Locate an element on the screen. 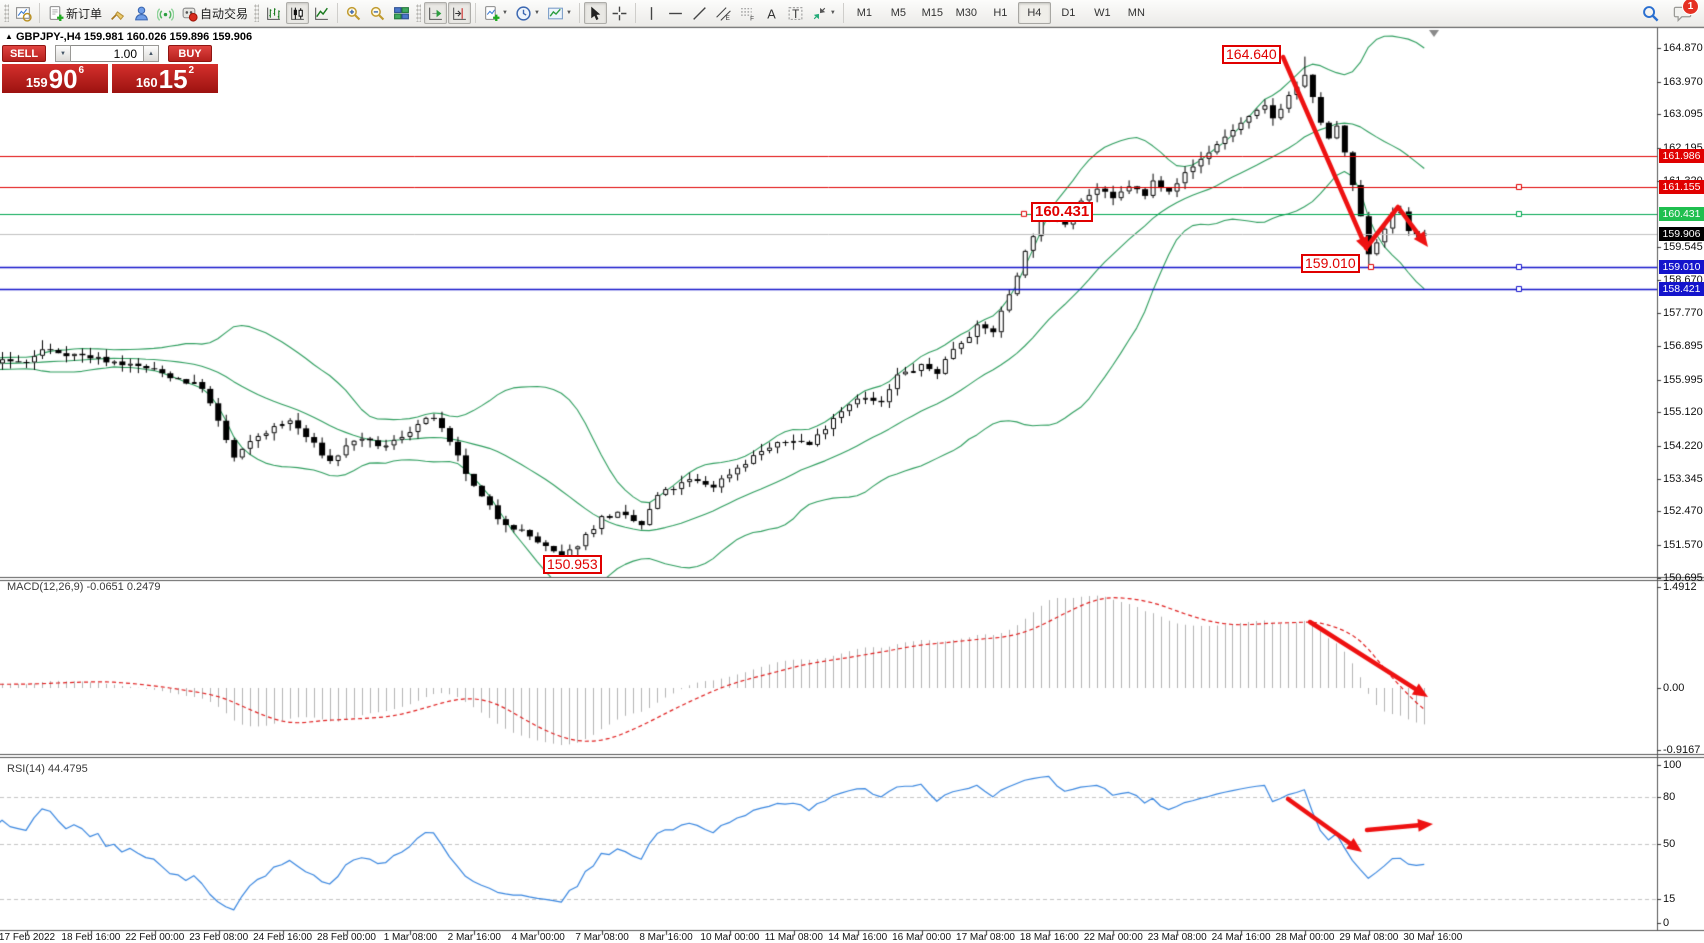 This screenshot has width=1704, height=943. price-badge: 158.421 is located at coordinates (1681, 288).